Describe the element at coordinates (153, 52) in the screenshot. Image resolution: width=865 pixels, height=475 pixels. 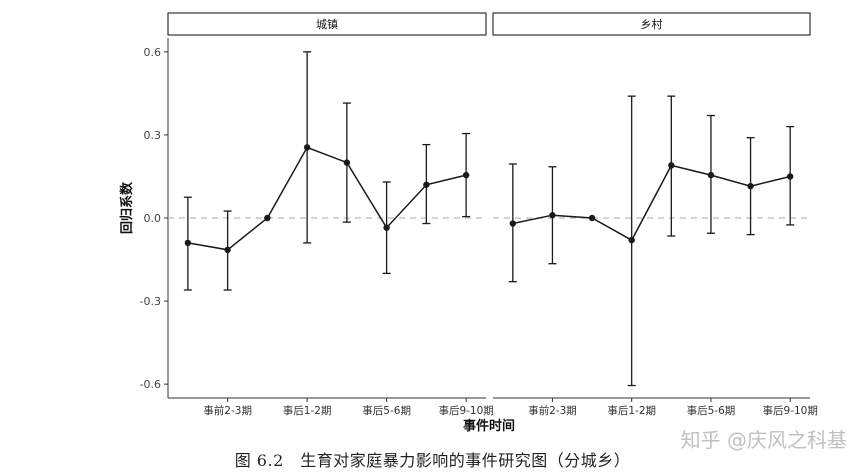
I see `y-tick-label: 0.6` at that location.